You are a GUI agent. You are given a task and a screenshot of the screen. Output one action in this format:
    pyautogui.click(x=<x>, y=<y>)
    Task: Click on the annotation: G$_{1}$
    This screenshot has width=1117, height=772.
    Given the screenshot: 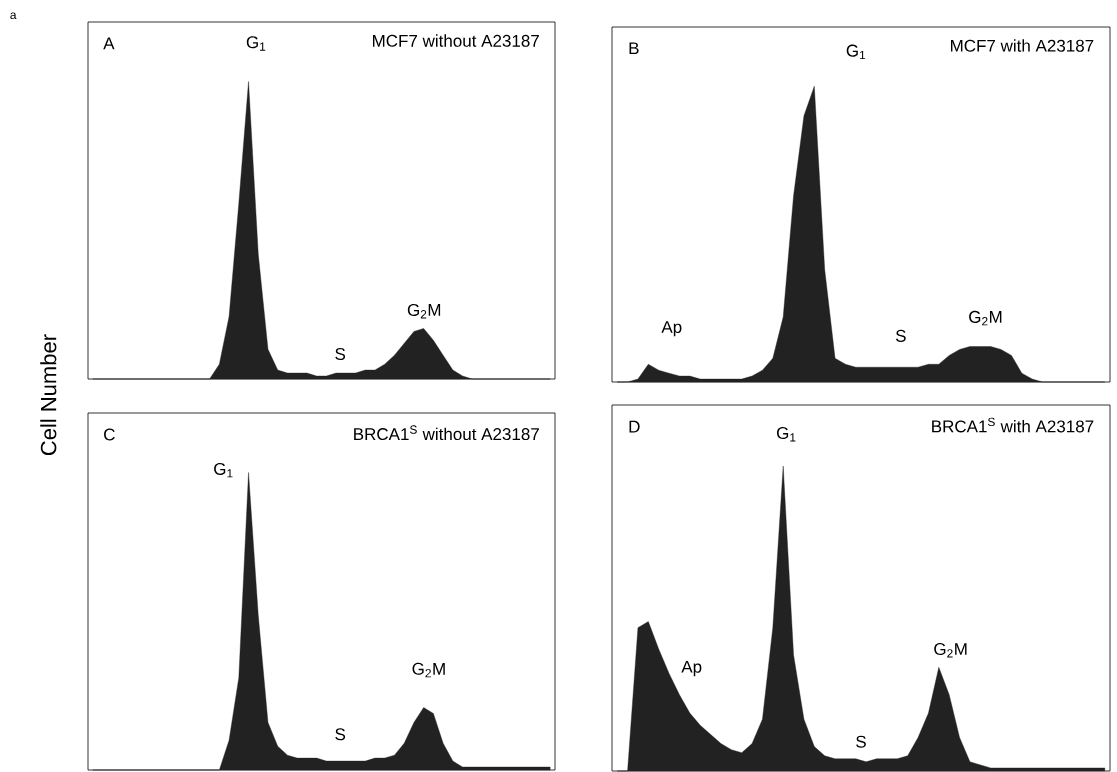 What is the action you would take?
    pyautogui.click(x=223, y=470)
    